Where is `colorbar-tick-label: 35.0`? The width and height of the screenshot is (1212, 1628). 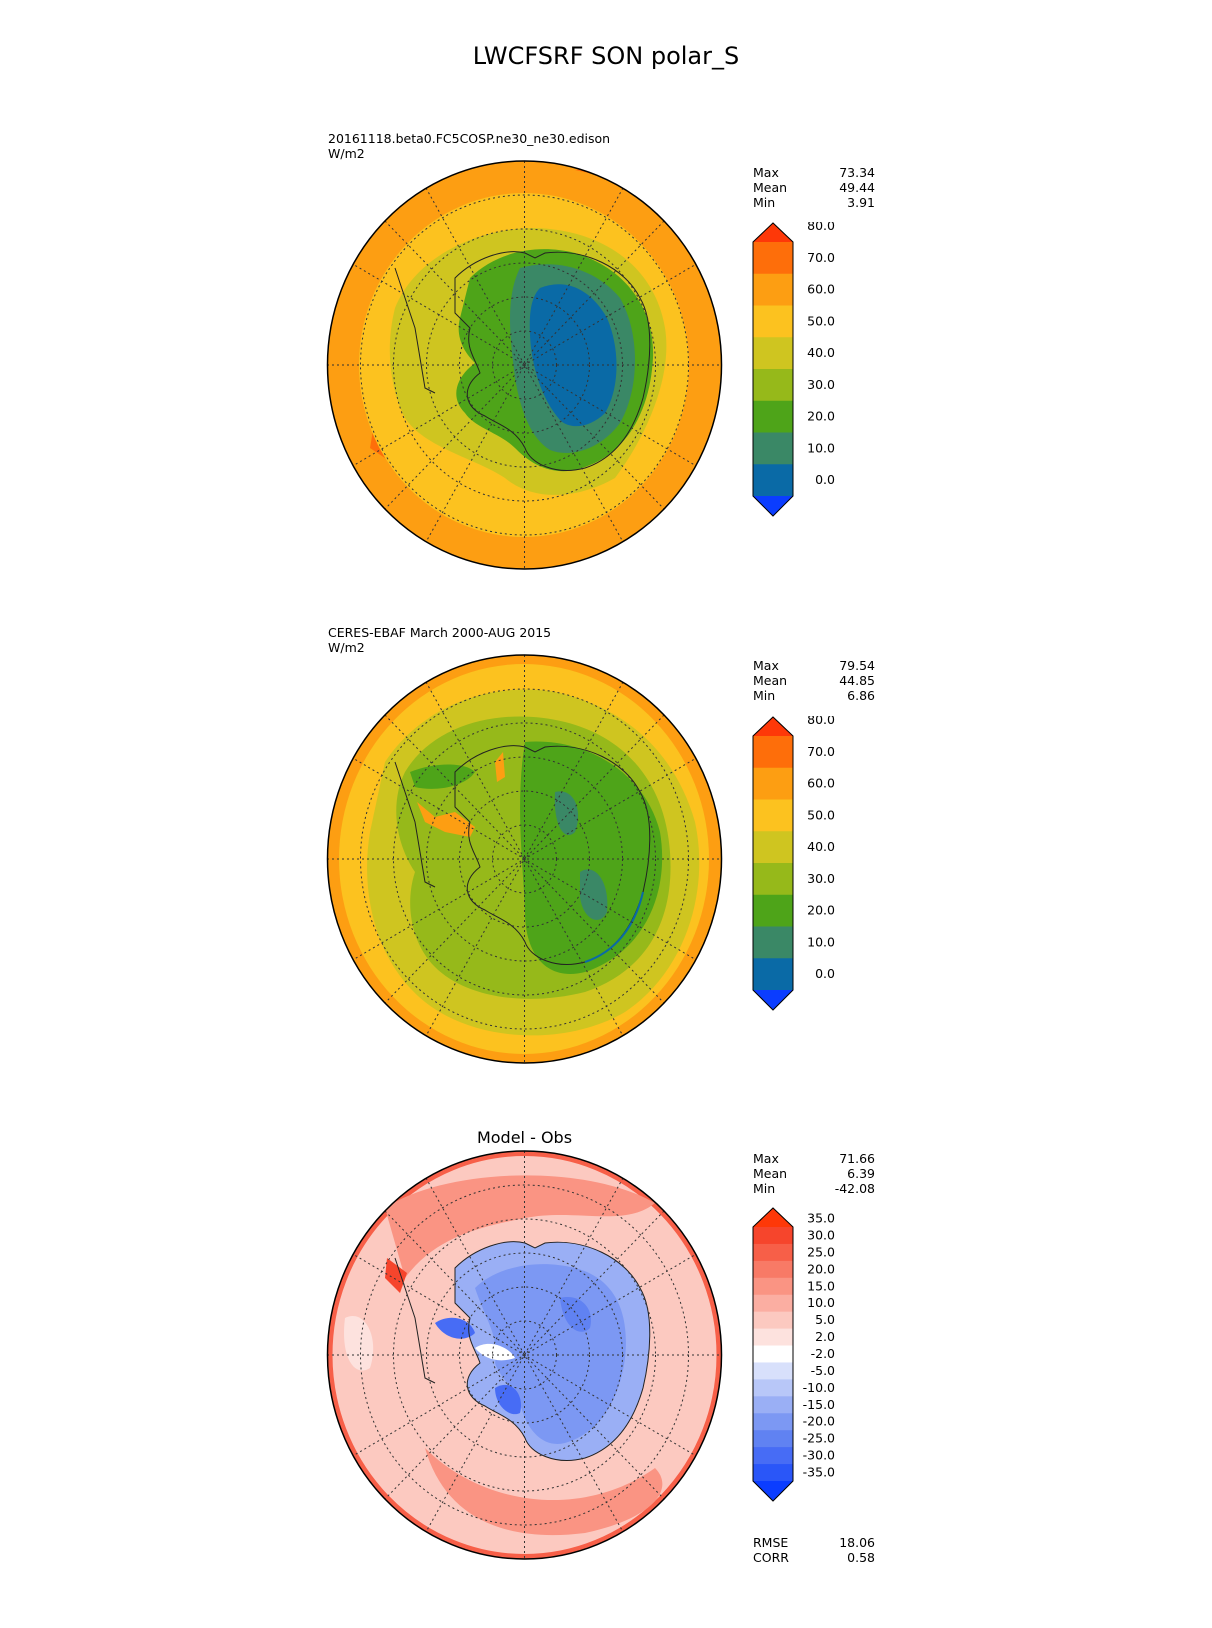 colorbar-tick-label: 35.0 is located at coordinates (821, 1218).